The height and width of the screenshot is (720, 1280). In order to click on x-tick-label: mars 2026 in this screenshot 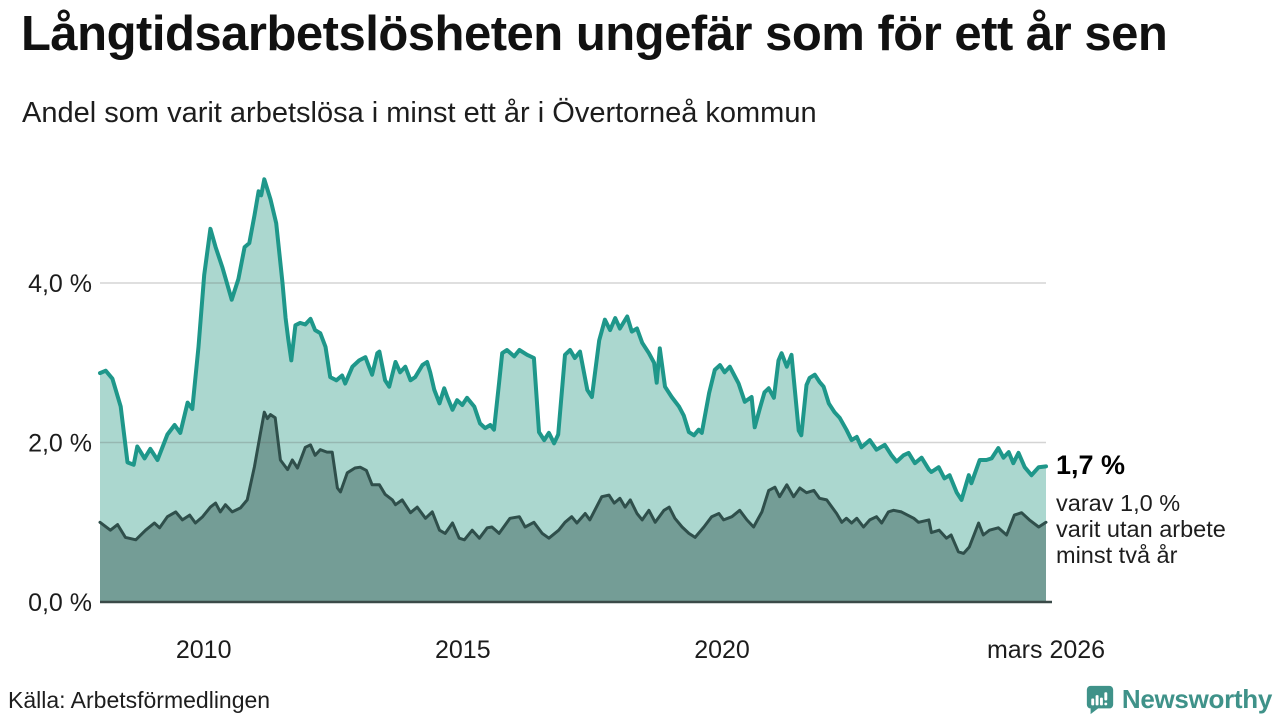, I will do `click(1046, 650)`.